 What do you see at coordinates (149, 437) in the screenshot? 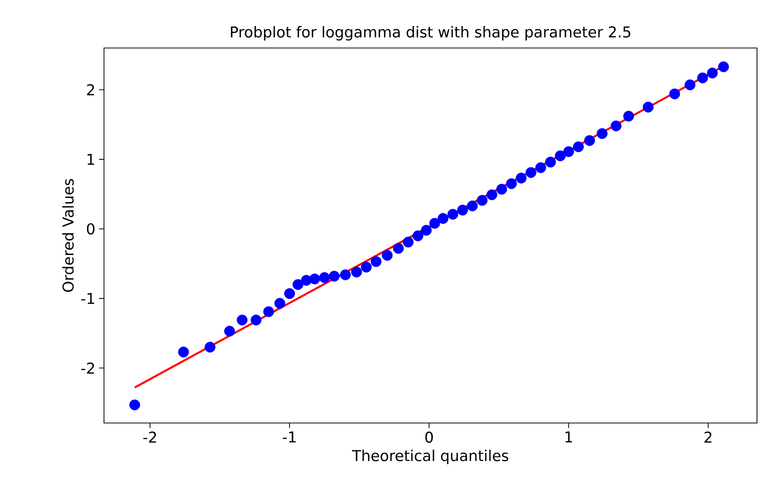
I see `x-tick-label: -2` at bounding box center [149, 437].